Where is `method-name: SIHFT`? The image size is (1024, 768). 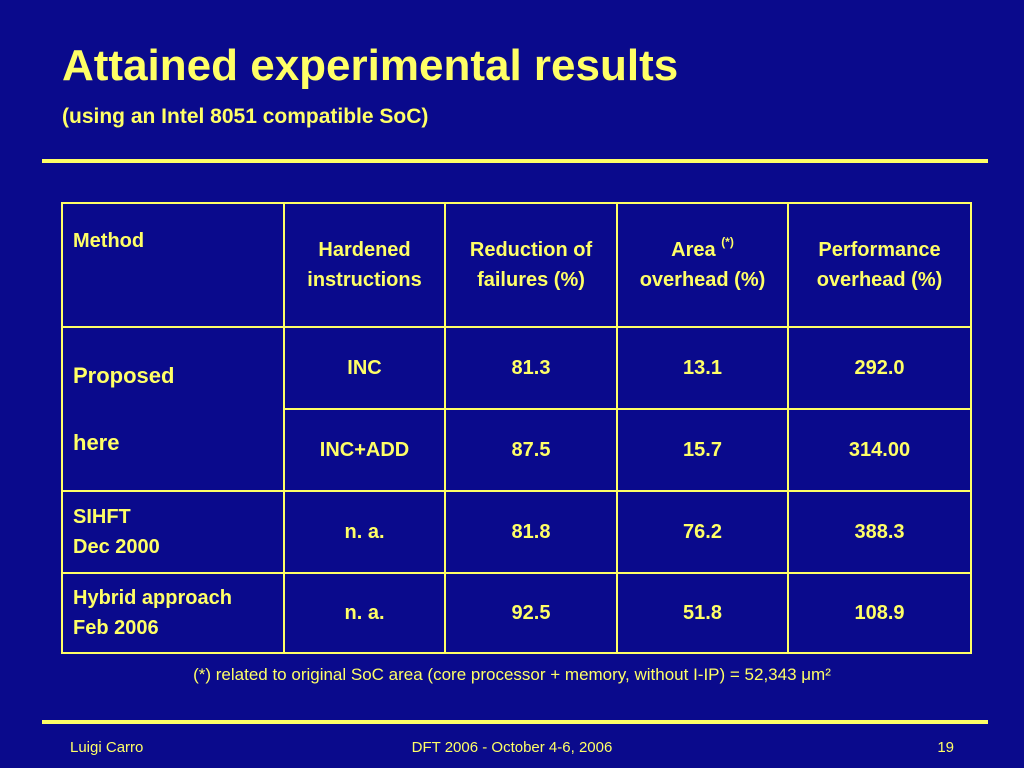 method-name: SIHFT is located at coordinates (102, 517).